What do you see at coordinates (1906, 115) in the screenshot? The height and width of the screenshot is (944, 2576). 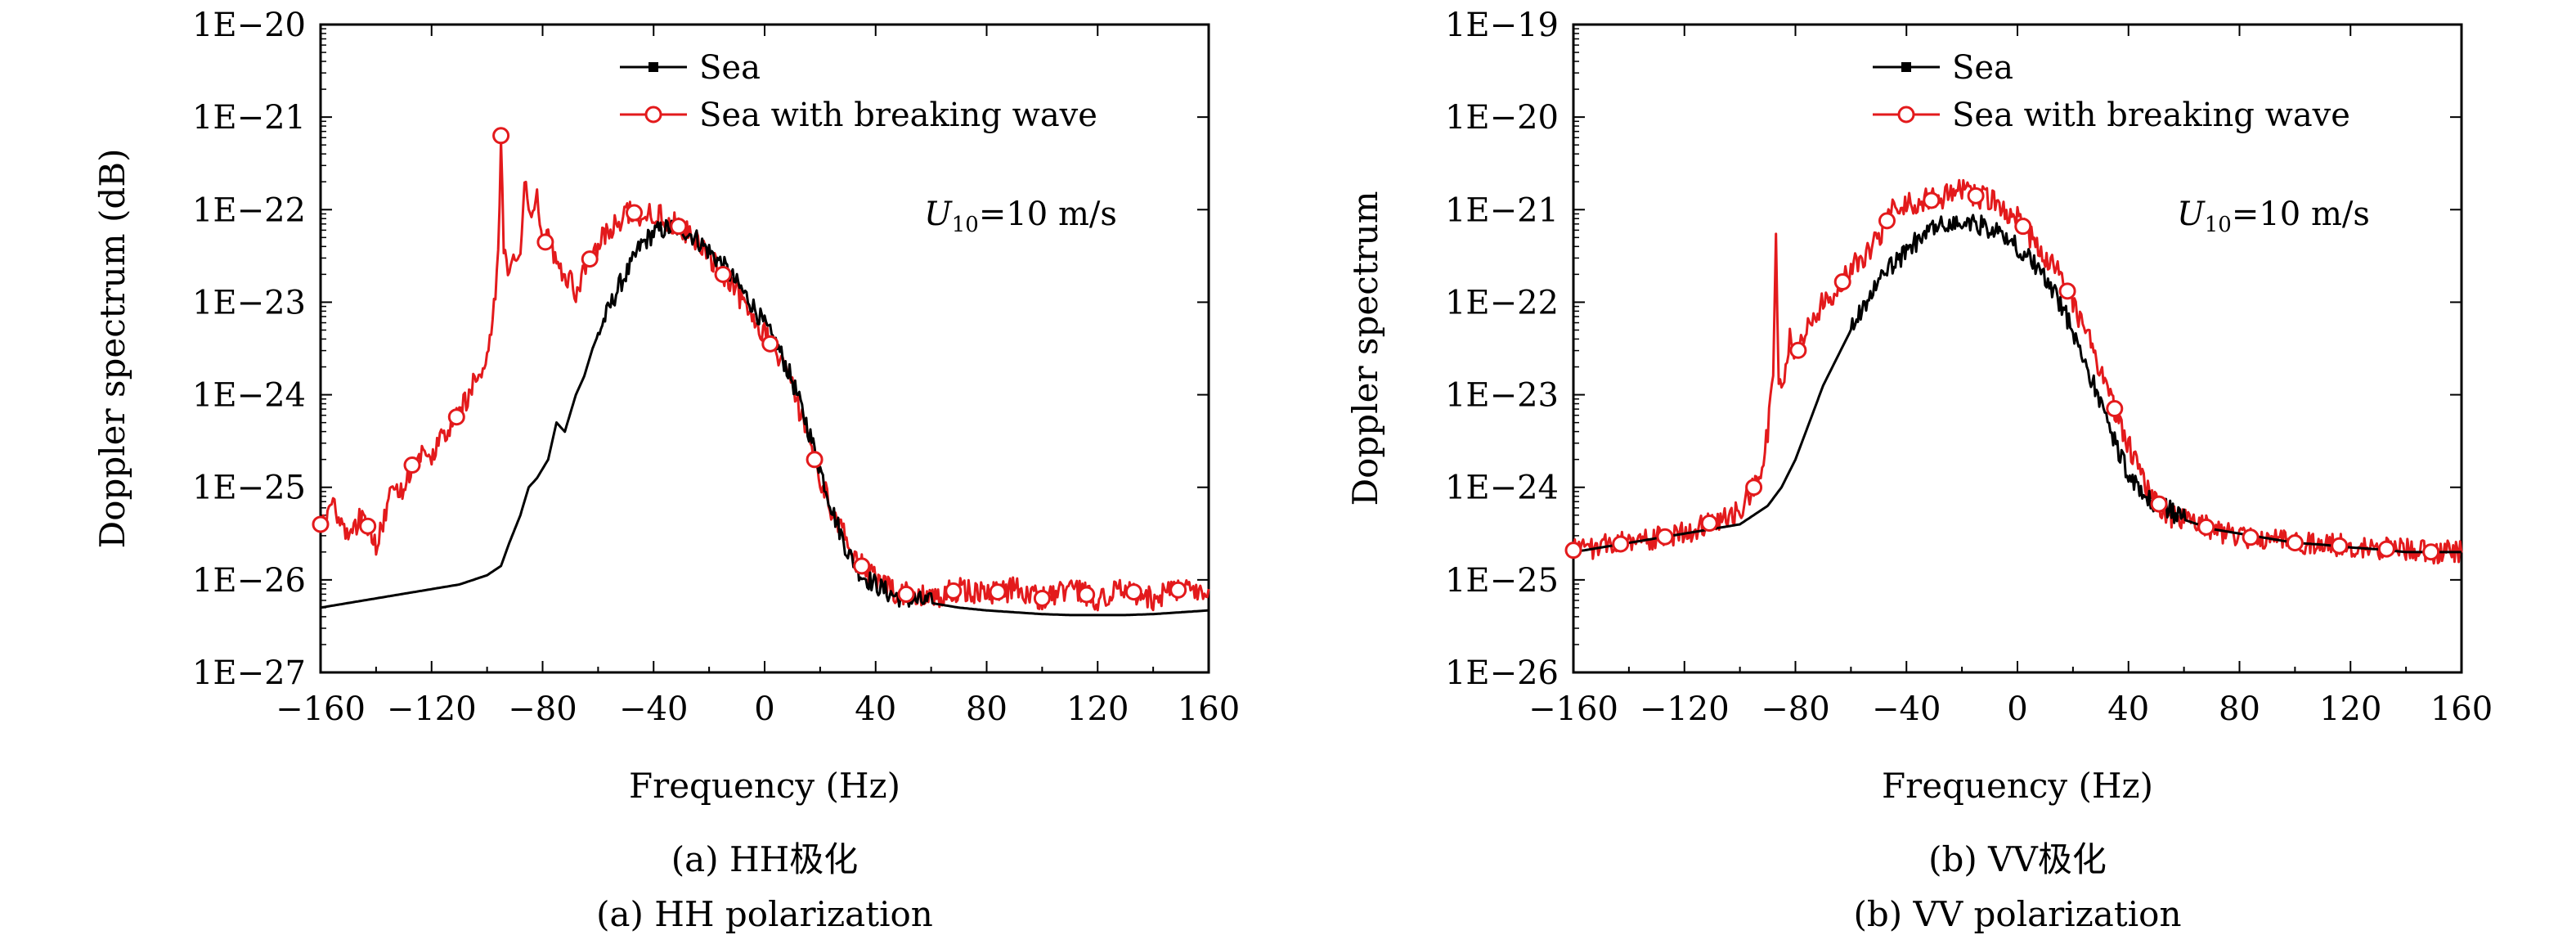 I see `panel-b-legend-breaking-marker` at bounding box center [1906, 115].